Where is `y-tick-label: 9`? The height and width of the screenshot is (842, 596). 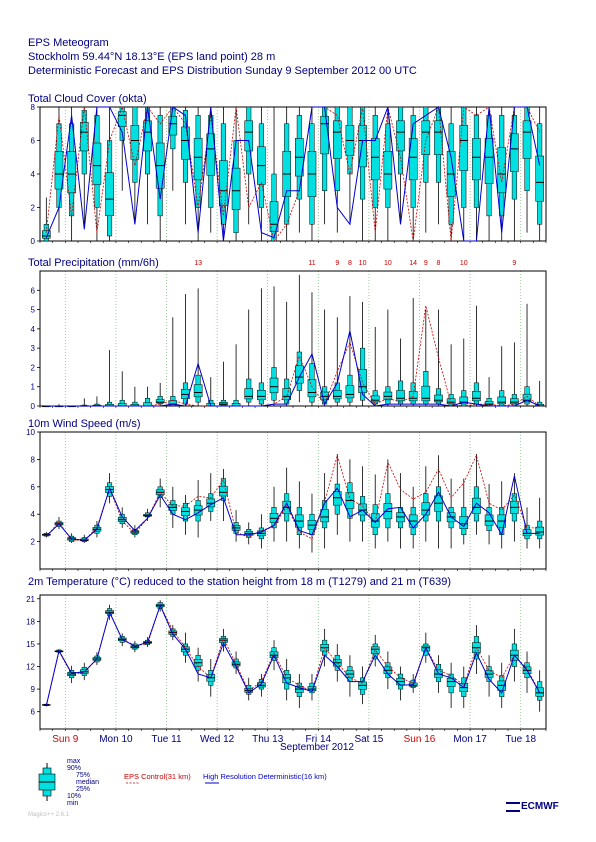
y-tick-label: 9 is located at coordinates (33, 689).